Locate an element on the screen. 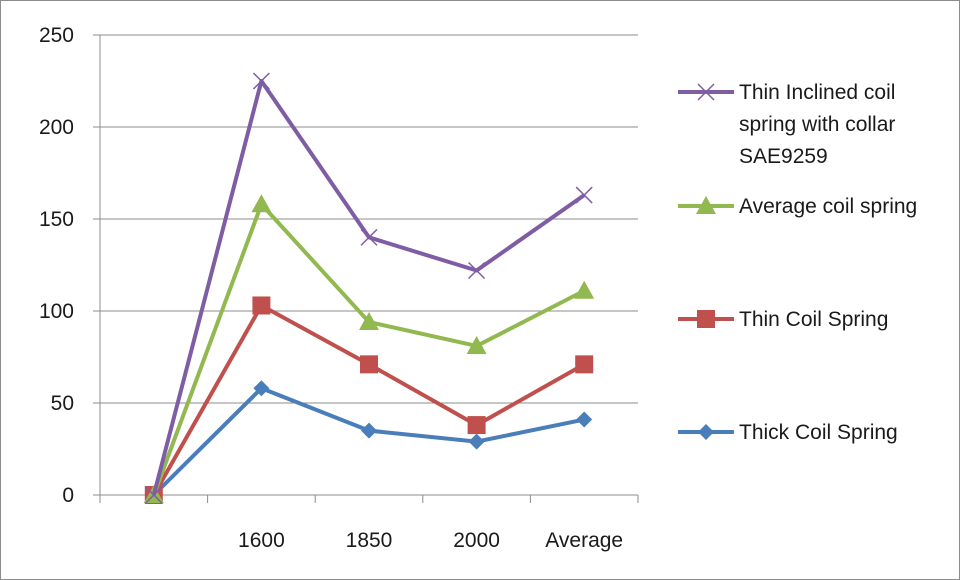  legend-entry-2: Thin Coil Spring is located at coordinates (783, 319).